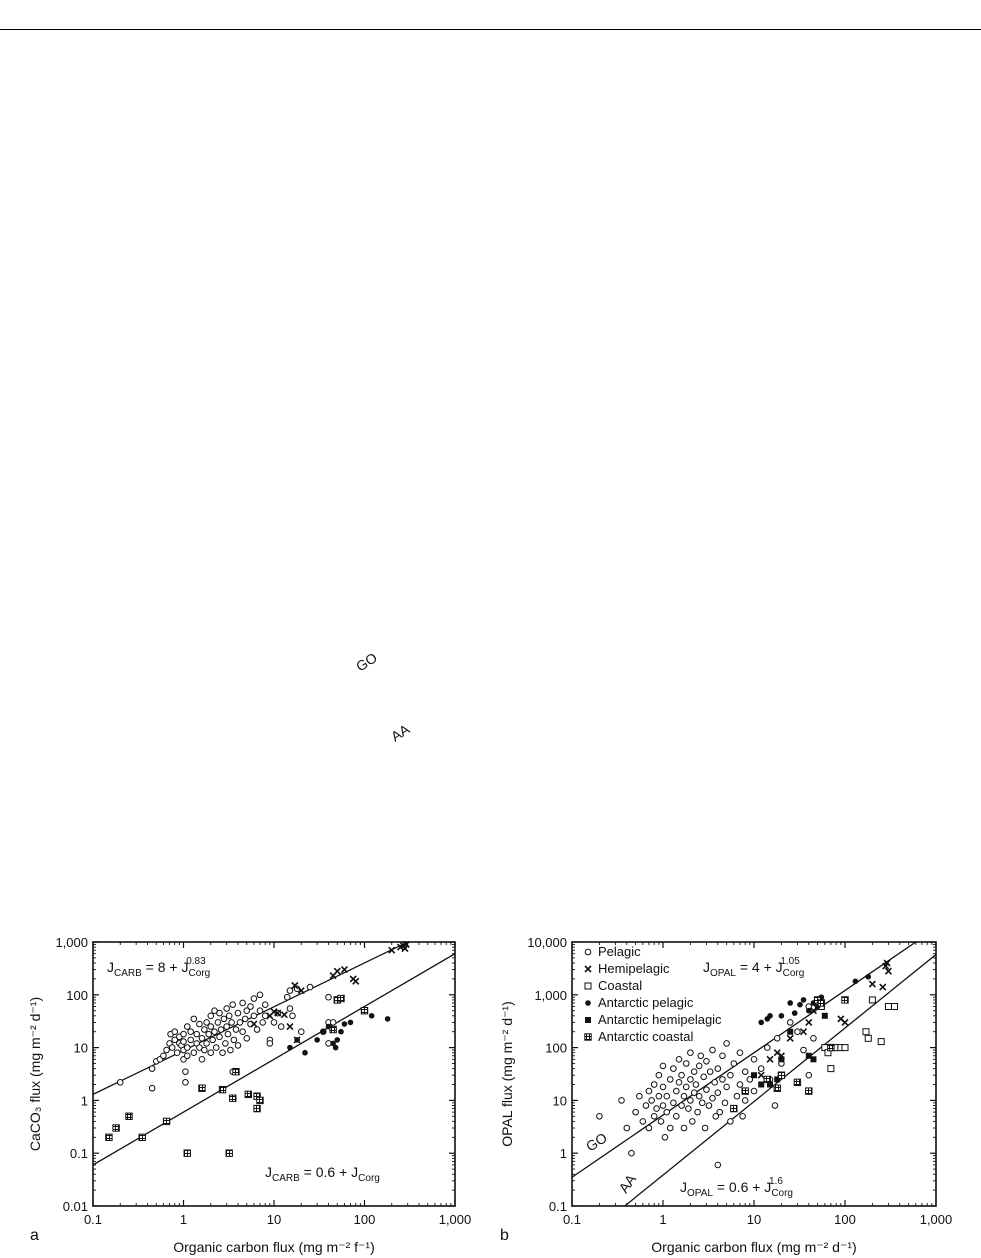 This screenshot has width=981, height=1258. What do you see at coordinates (759, 967) in the screenshot?
I see `eq-rhs: = 4 + J` at bounding box center [759, 967].